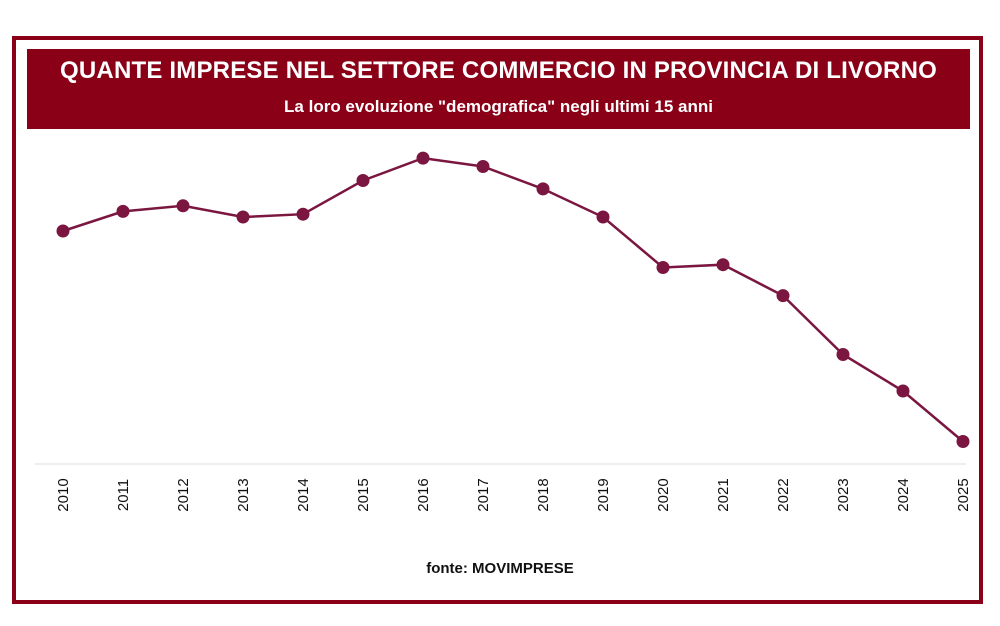 The image size is (1000, 626). What do you see at coordinates (63, 231) in the screenshot?
I see `data-point-2010` at bounding box center [63, 231].